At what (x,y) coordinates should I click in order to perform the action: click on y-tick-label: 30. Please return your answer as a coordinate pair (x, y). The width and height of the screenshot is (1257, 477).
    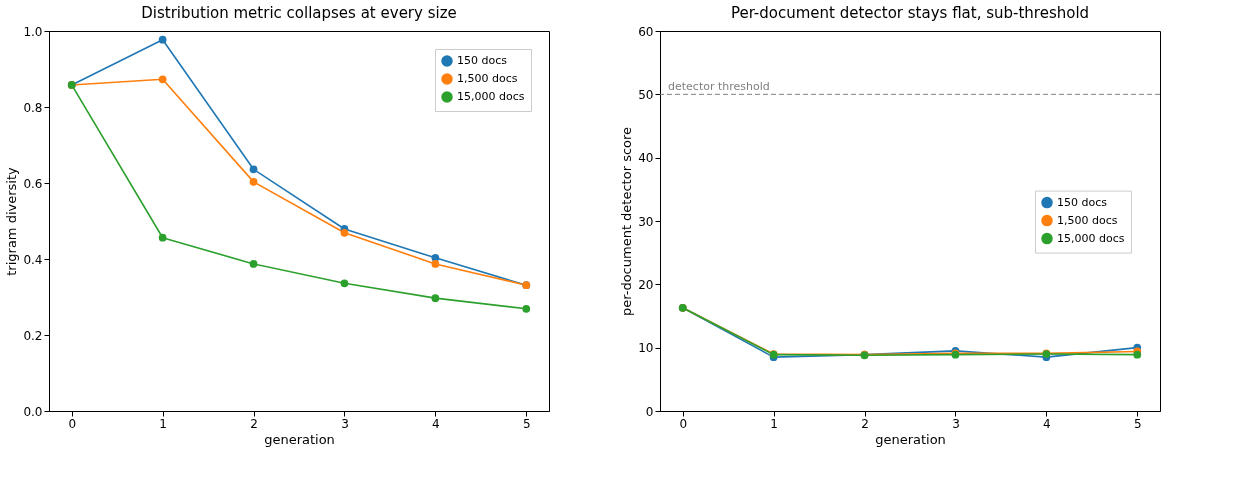
    Looking at the image, I should click on (646, 221).